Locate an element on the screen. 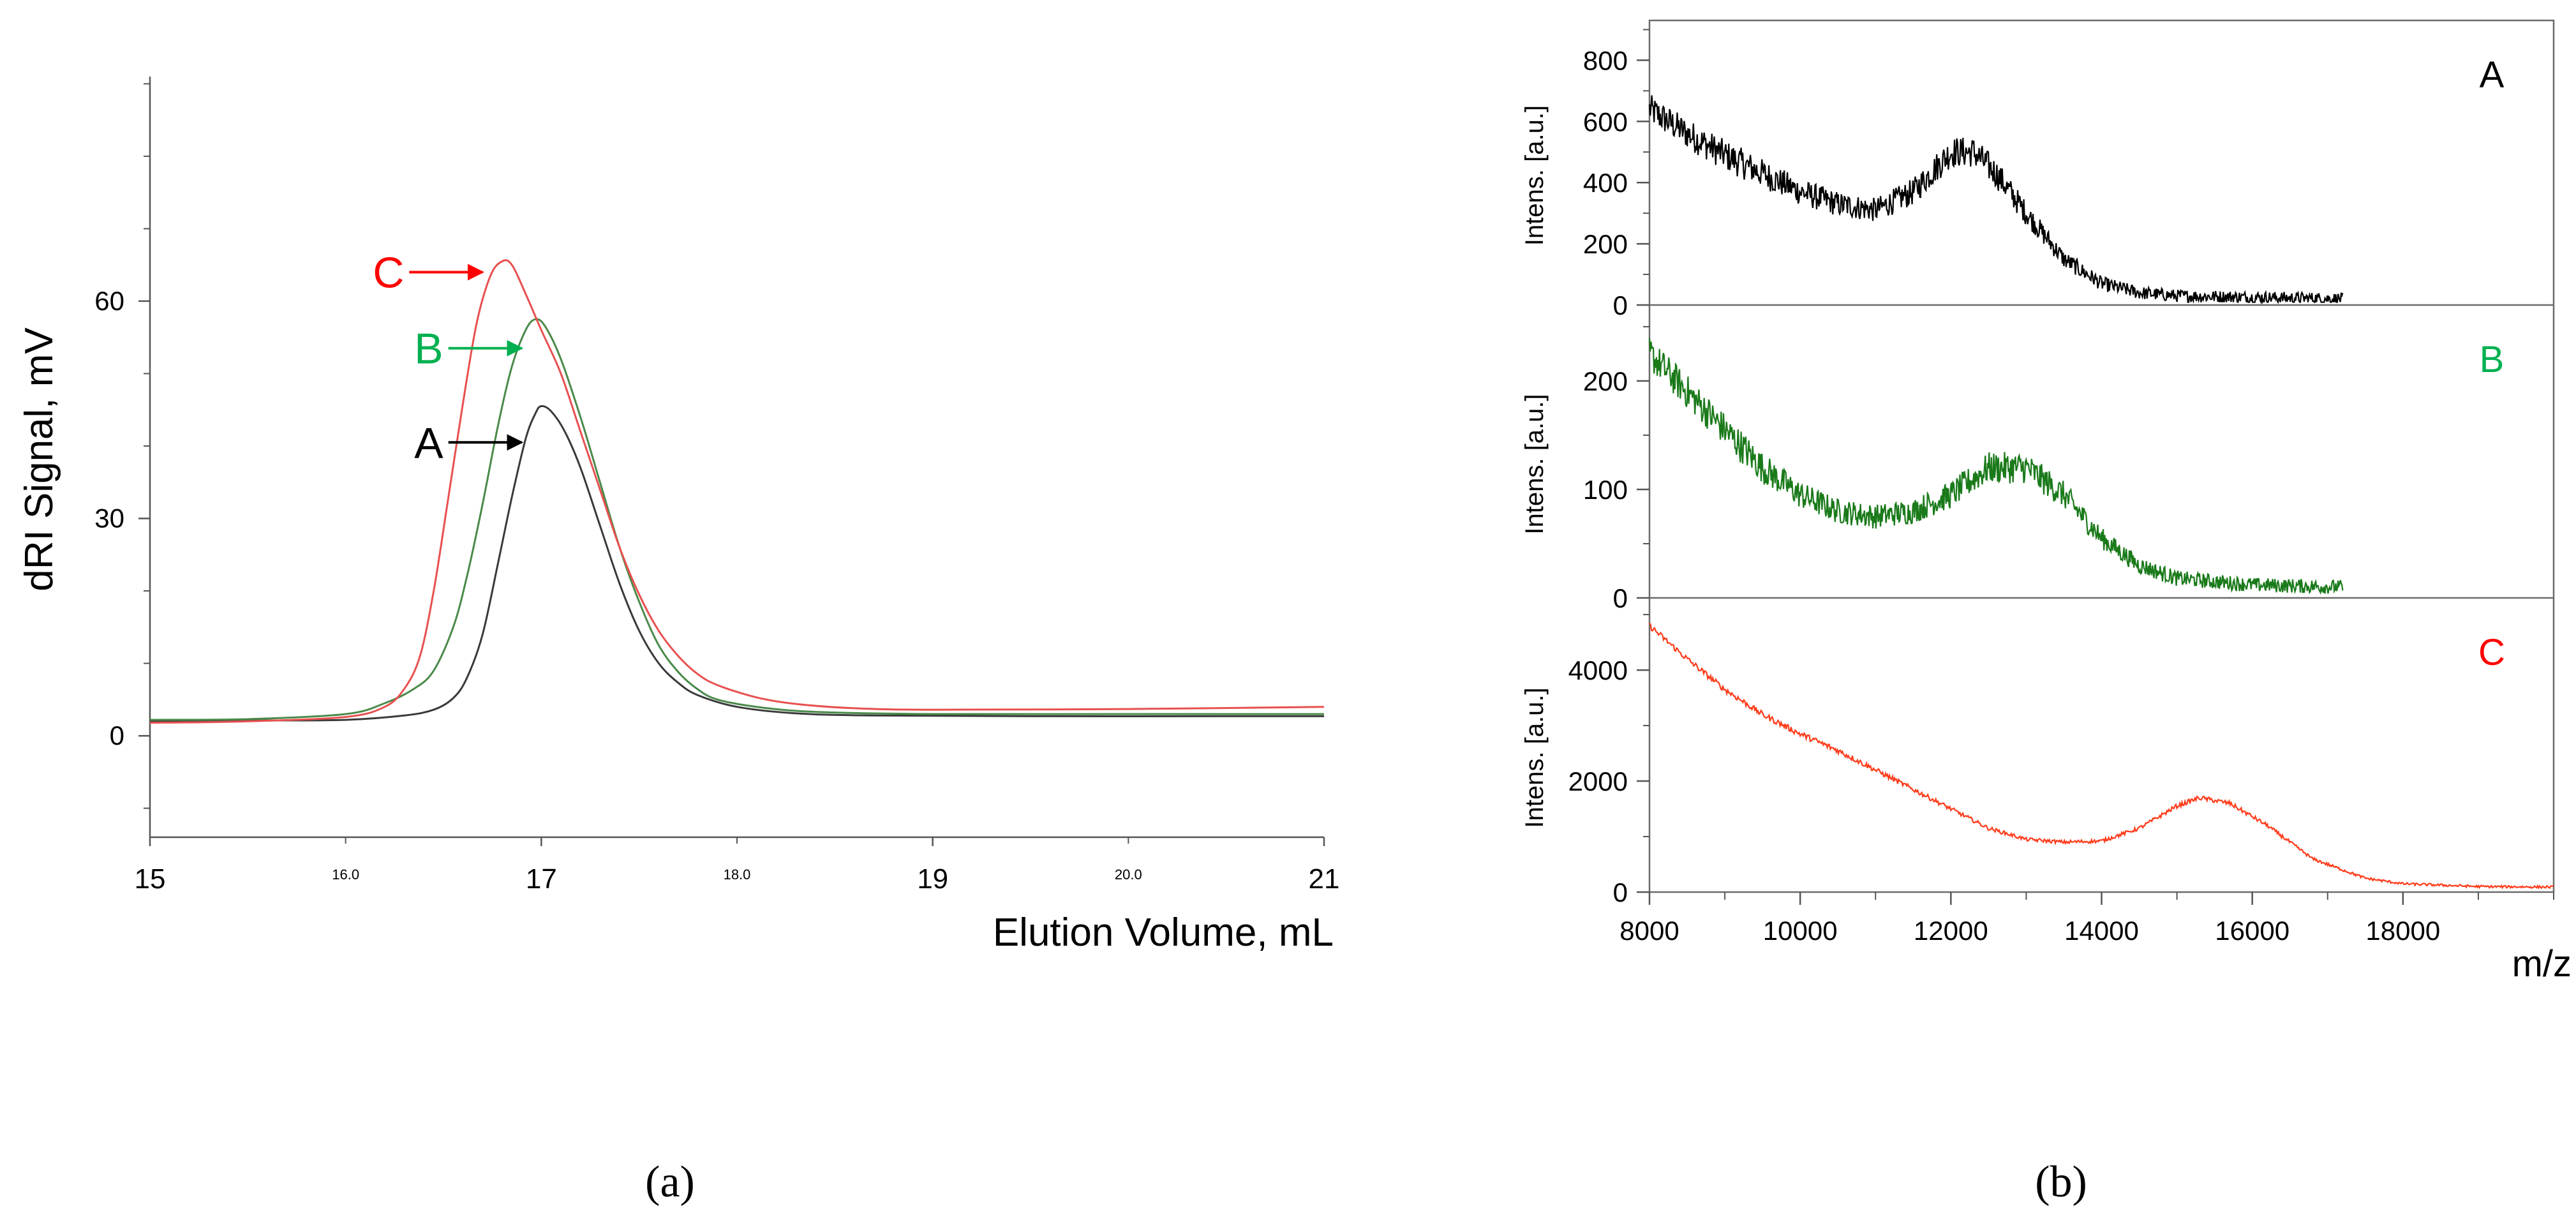  panel-b-y-tick-label: 800 is located at coordinates (1605, 60).